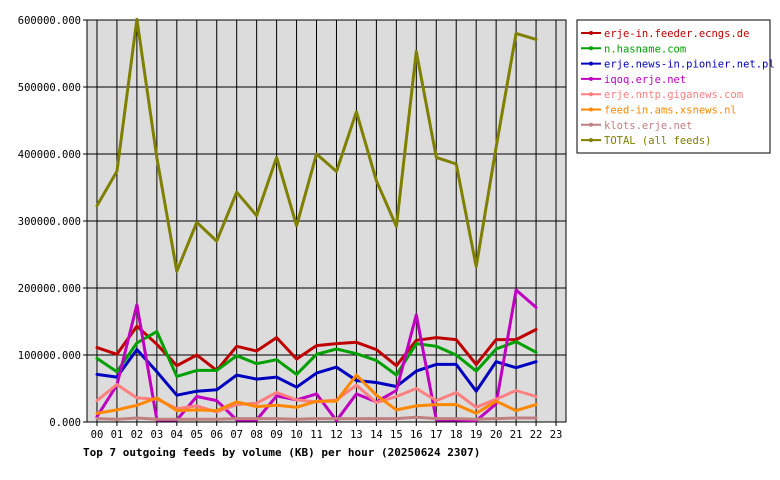 Image resolution: width=780 pixels, height=480 pixels. What do you see at coordinates (49, 21) in the screenshot?
I see `y-tick-label: 600000.000` at bounding box center [49, 21].